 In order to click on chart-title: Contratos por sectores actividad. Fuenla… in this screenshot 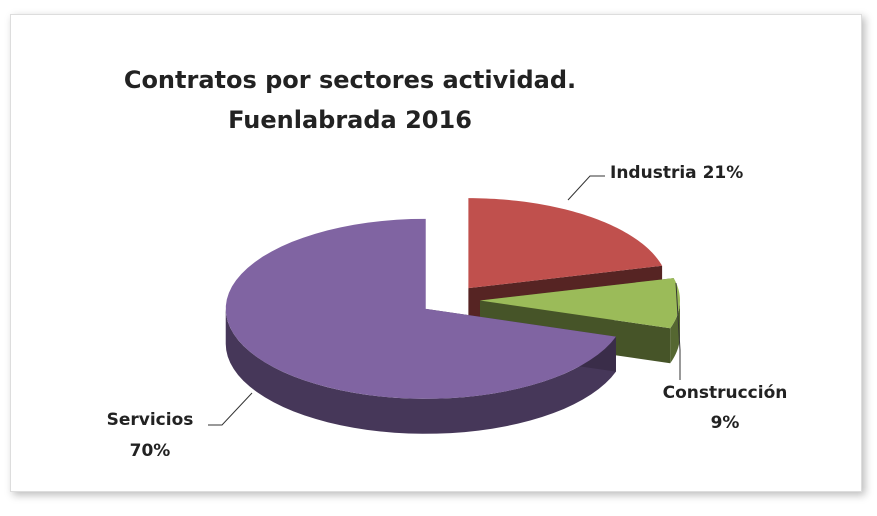, I will do `click(350, 100)`.